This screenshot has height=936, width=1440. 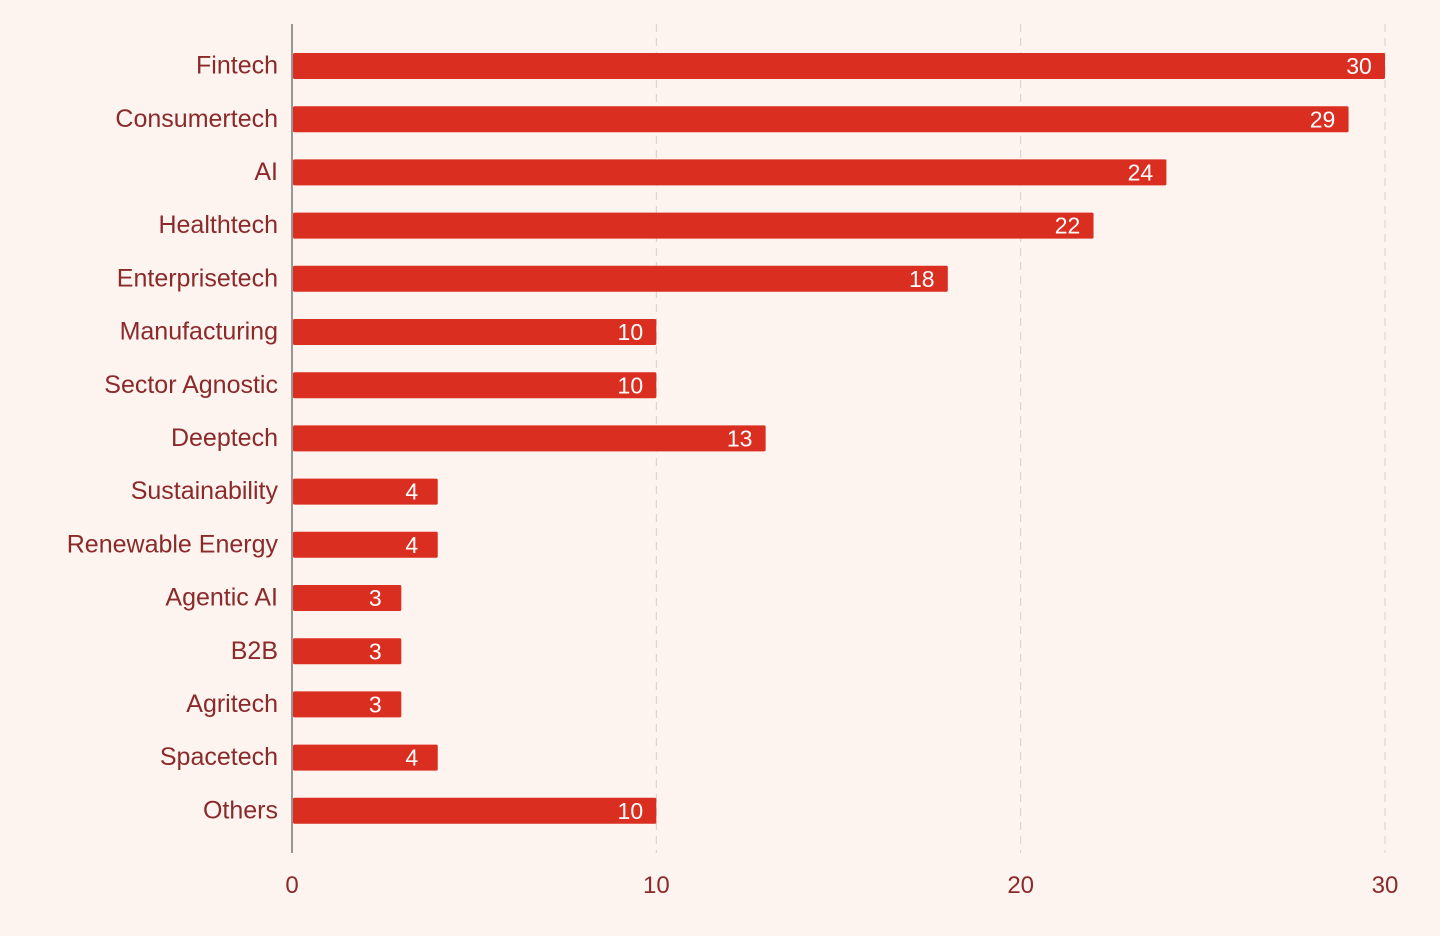 I want to click on category-label-agritech: Agritech, so click(x=232, y=704).